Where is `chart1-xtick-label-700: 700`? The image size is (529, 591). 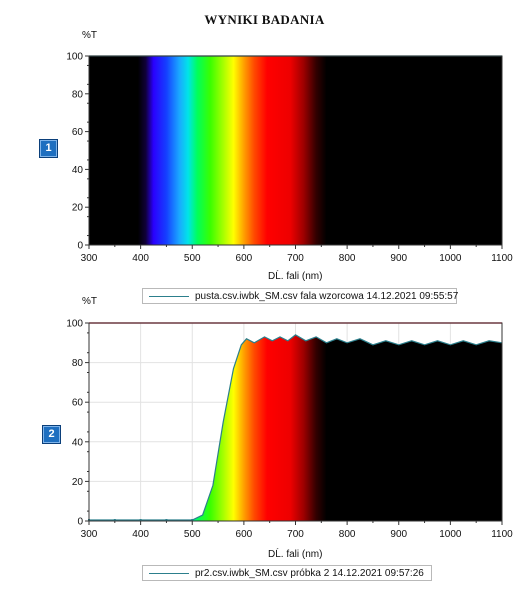 chart1-xtick-label-700: 700 is located at coordinates (295, 258).